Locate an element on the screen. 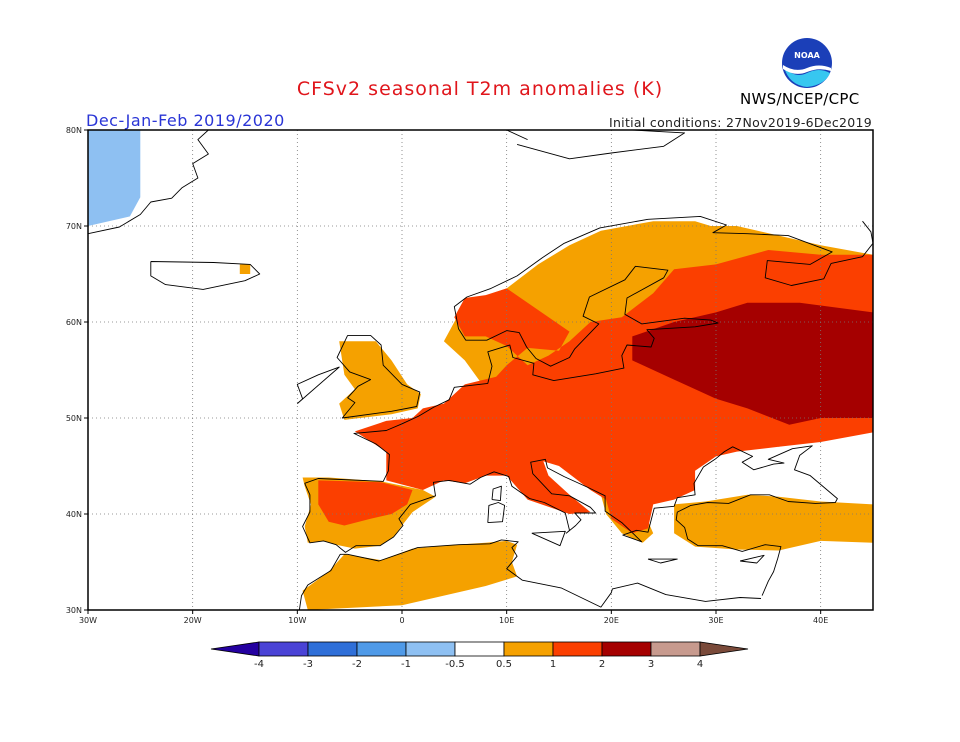  colorbar-tick-label: -1 is located at coordinates (406, 664).